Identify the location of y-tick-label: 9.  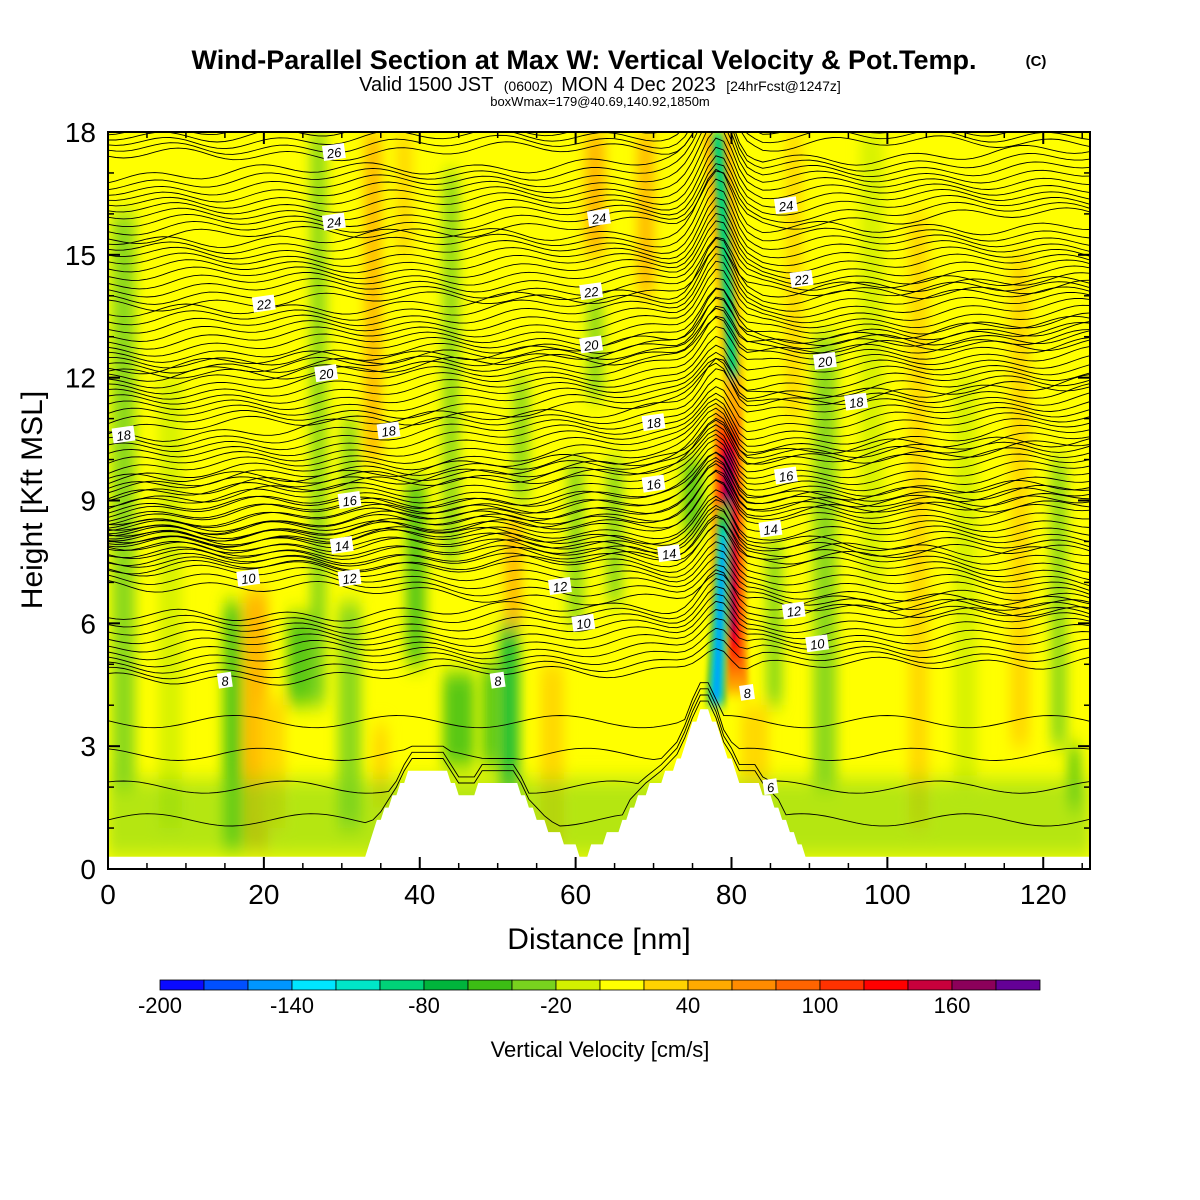
(88, 501).